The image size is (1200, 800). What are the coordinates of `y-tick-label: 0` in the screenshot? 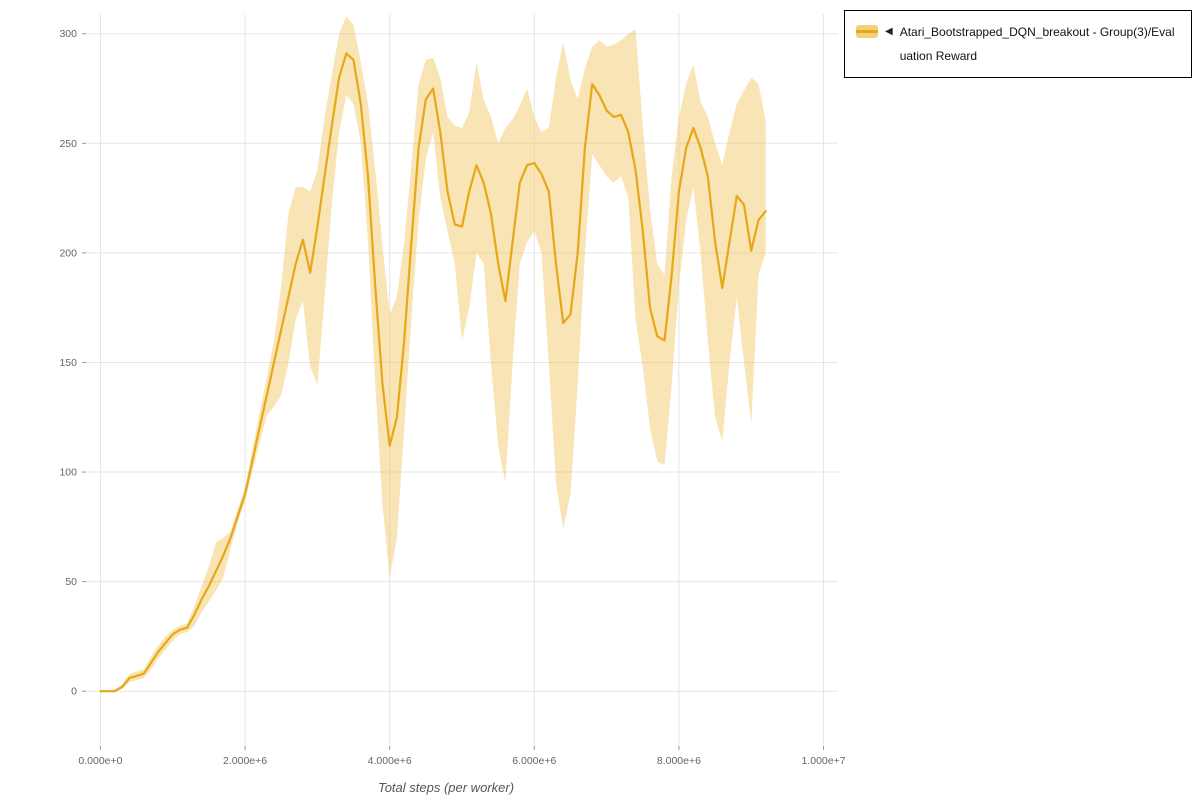 It's located at (74, 692).